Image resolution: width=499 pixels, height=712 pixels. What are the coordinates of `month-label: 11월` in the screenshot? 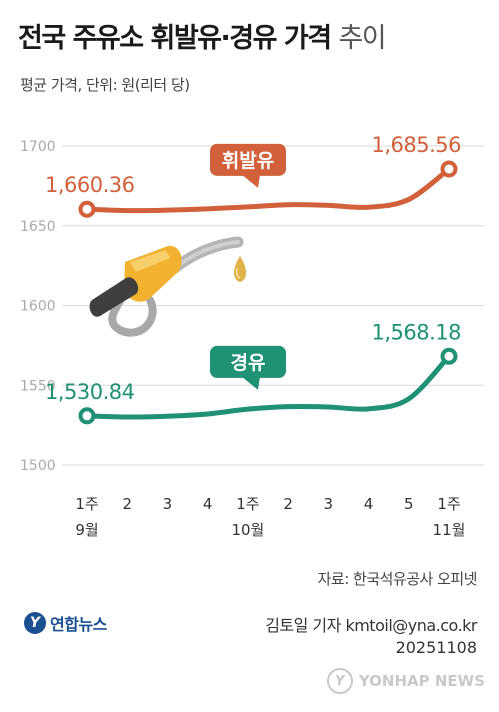 It's located at (449, 530).